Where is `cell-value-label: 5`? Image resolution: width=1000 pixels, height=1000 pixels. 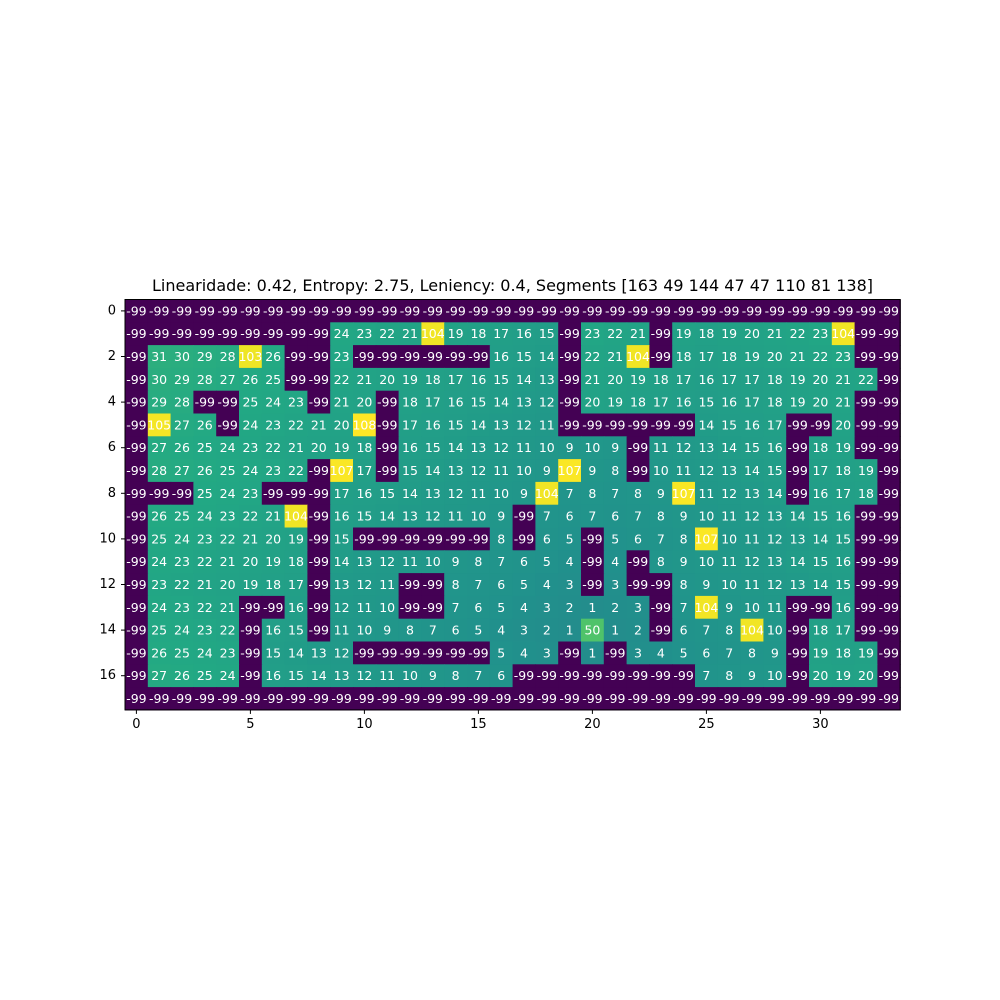
cell-value-label: 5 is located at coordinates (524, 584).